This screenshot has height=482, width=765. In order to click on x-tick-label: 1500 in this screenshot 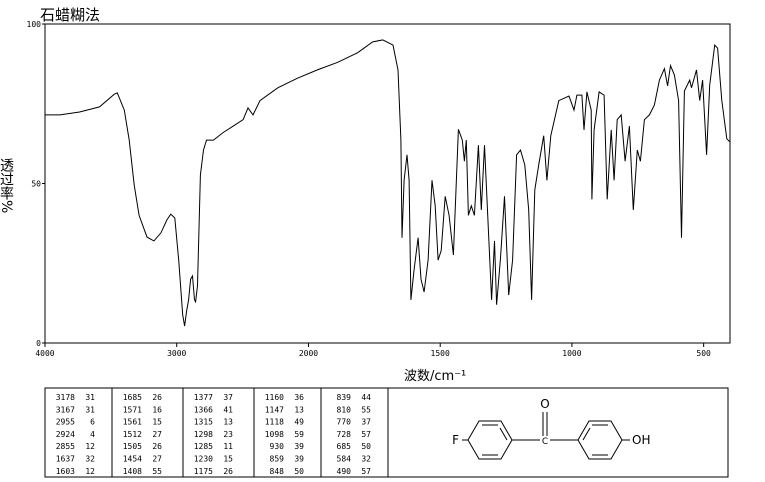, I will do `click(440, 353)`.